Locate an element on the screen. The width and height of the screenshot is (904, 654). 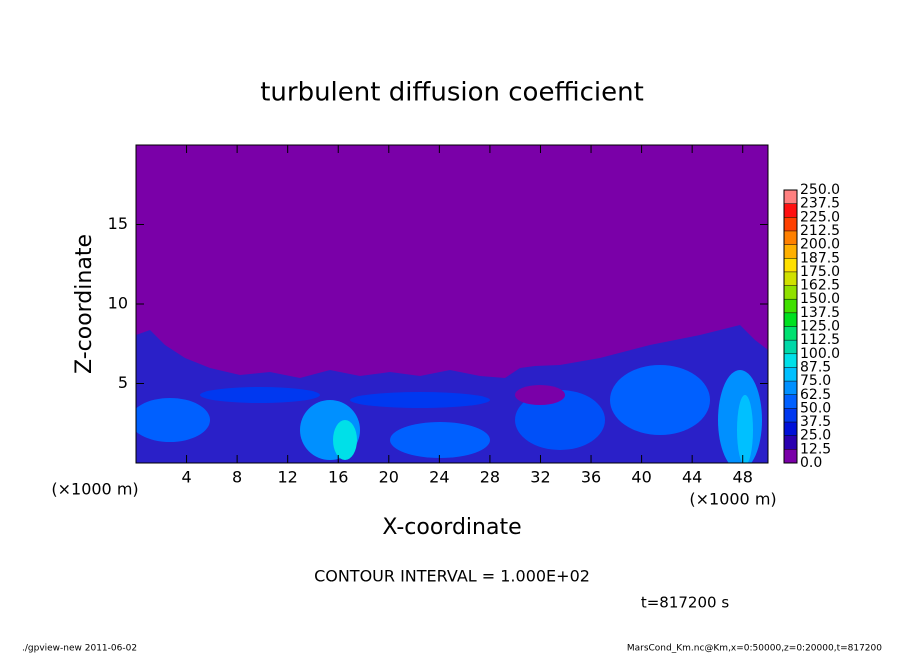
colorbar-label: 75.0 is located at coordinates (815, 381).